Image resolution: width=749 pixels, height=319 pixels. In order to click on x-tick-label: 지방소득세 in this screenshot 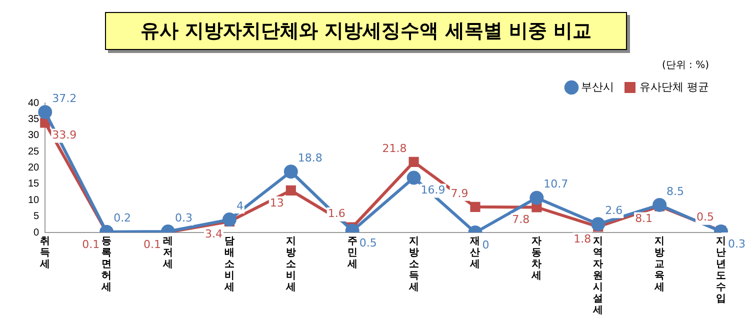, I will do `click(413, 264)`.